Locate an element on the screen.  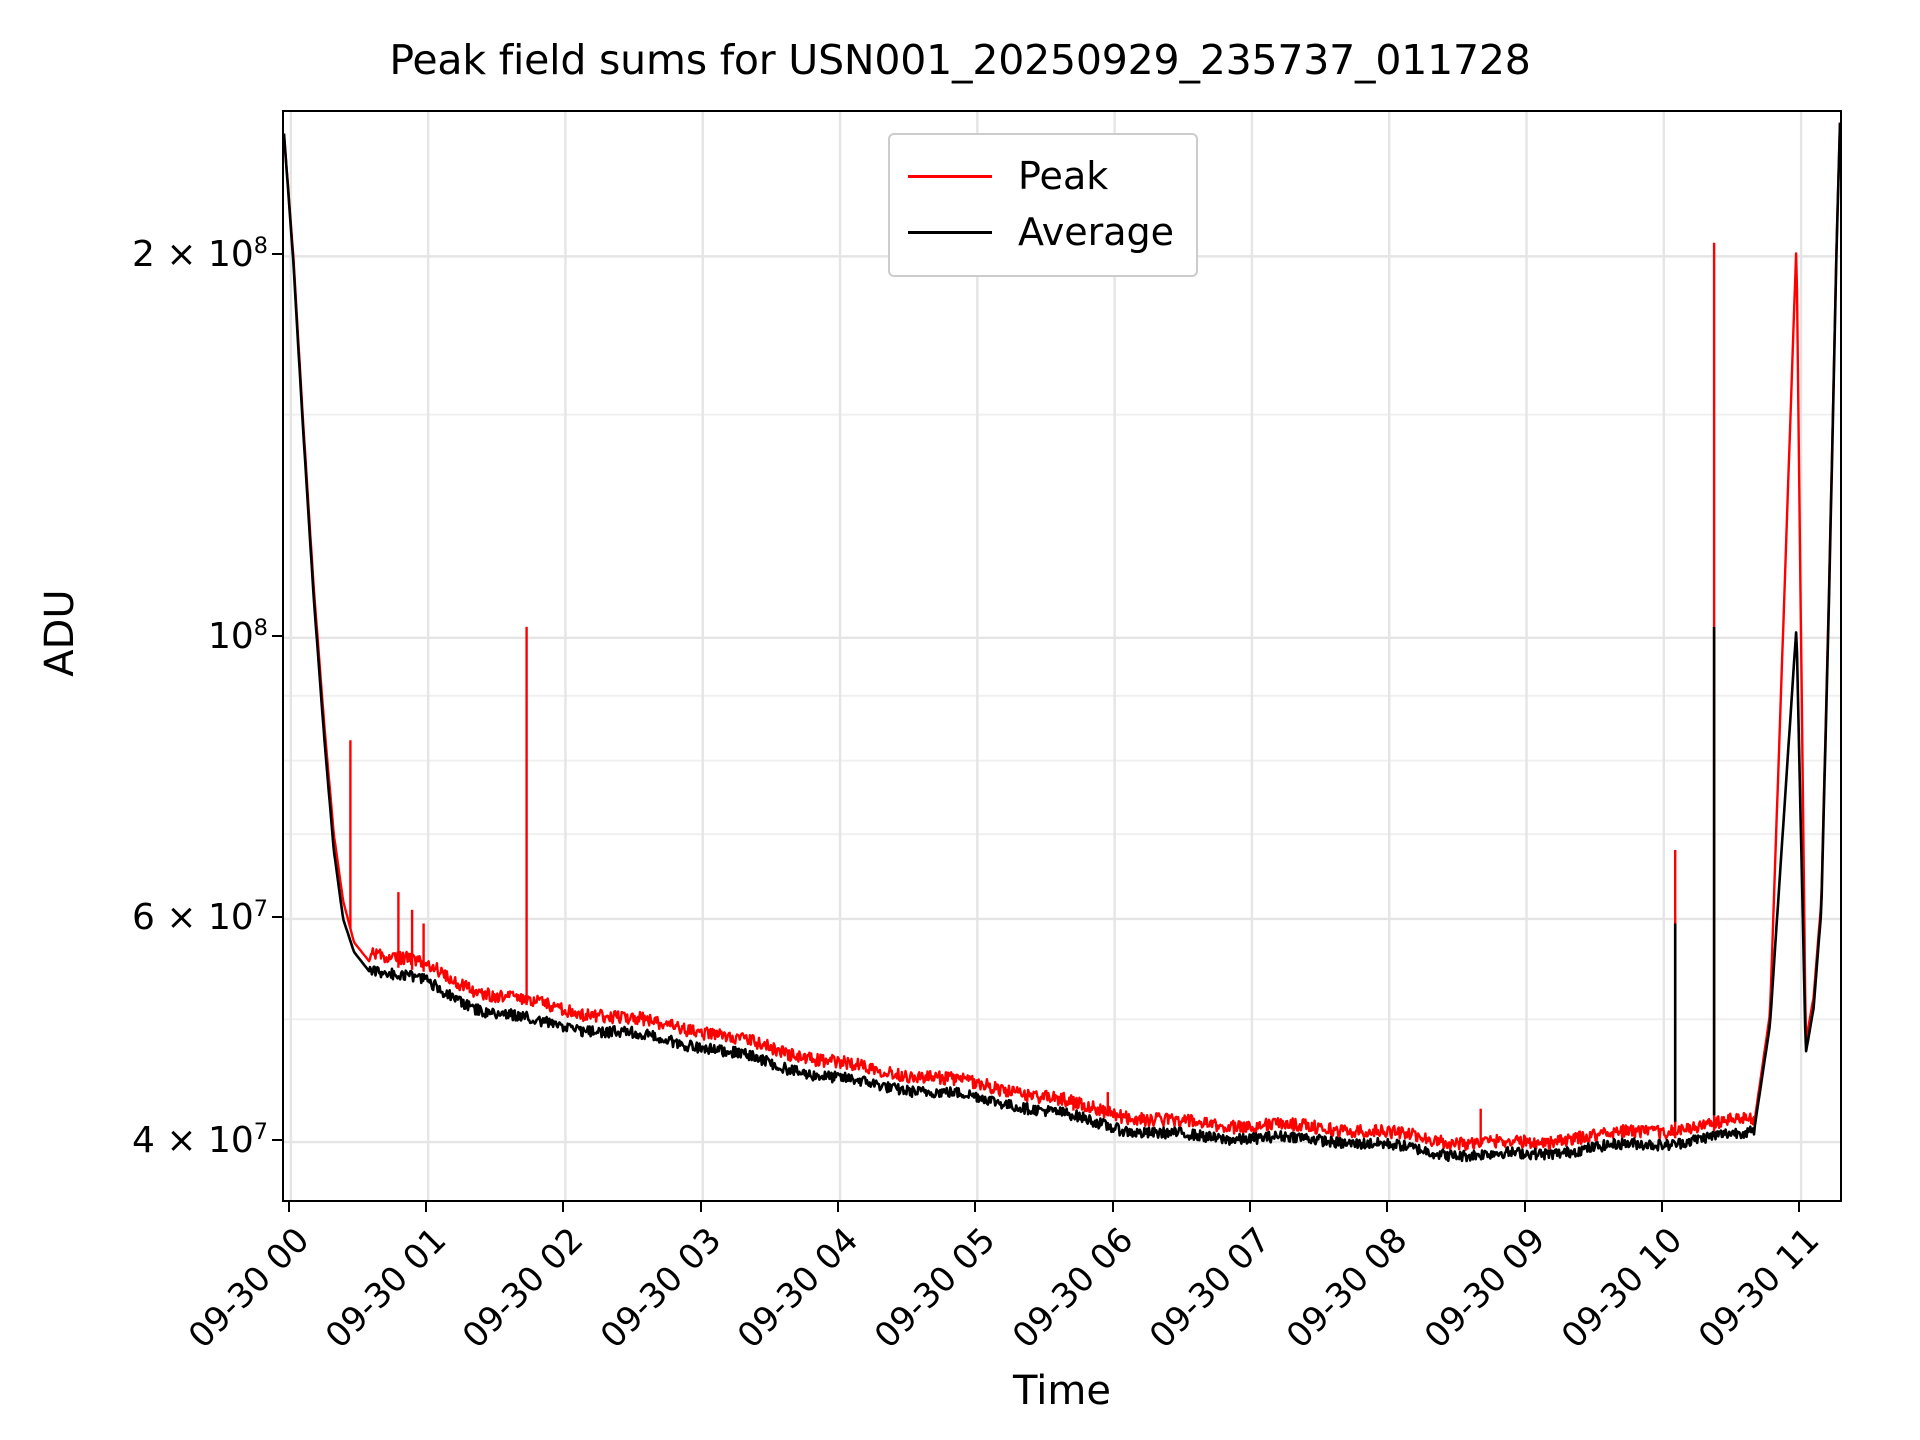
y-axis-tick-marks is located at coordinates (141, 656).